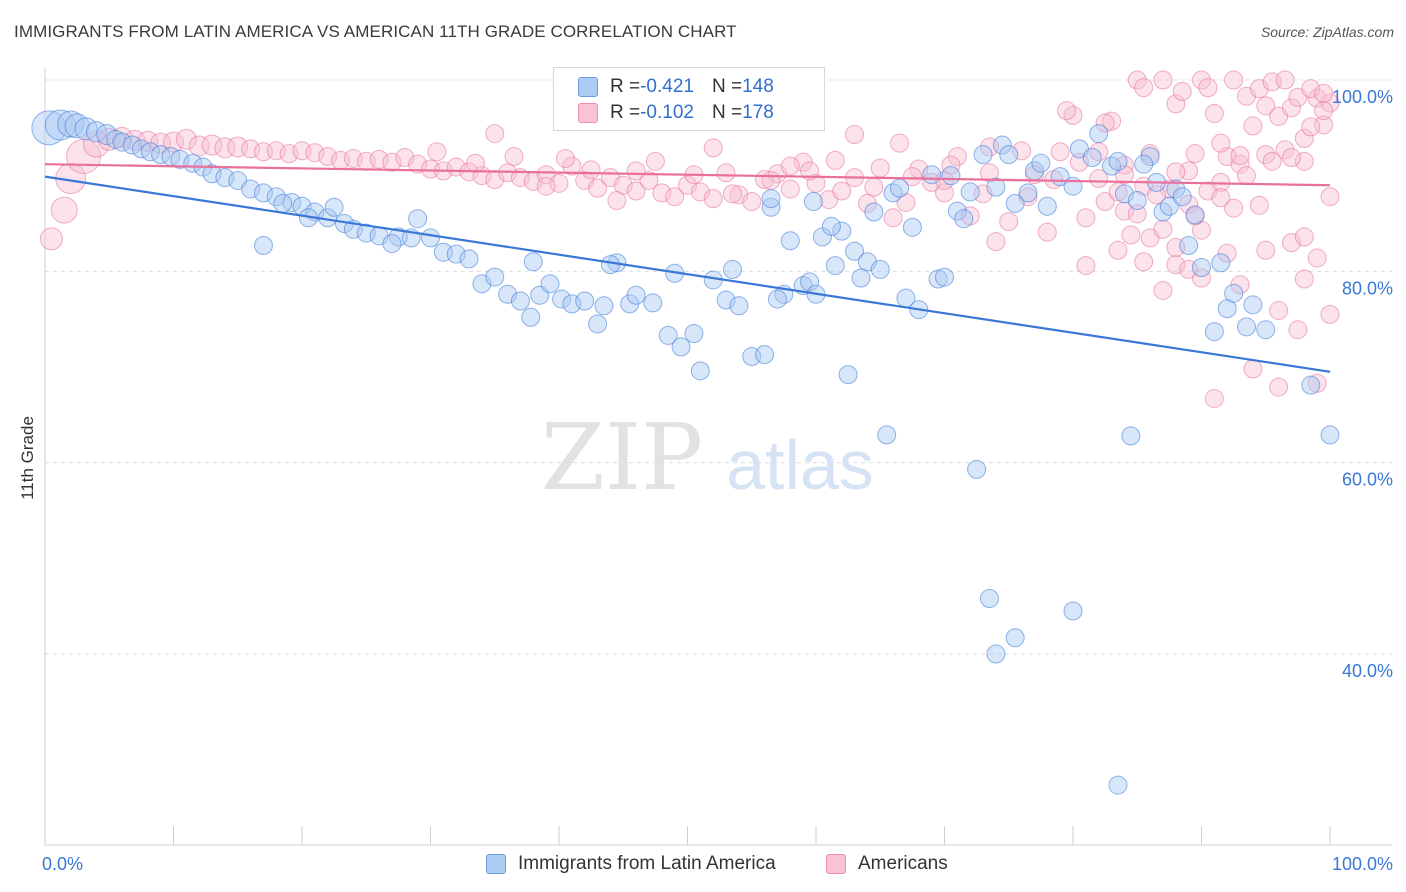  I want to click on bottom-legend-swatch-pink, so click(836, 864).